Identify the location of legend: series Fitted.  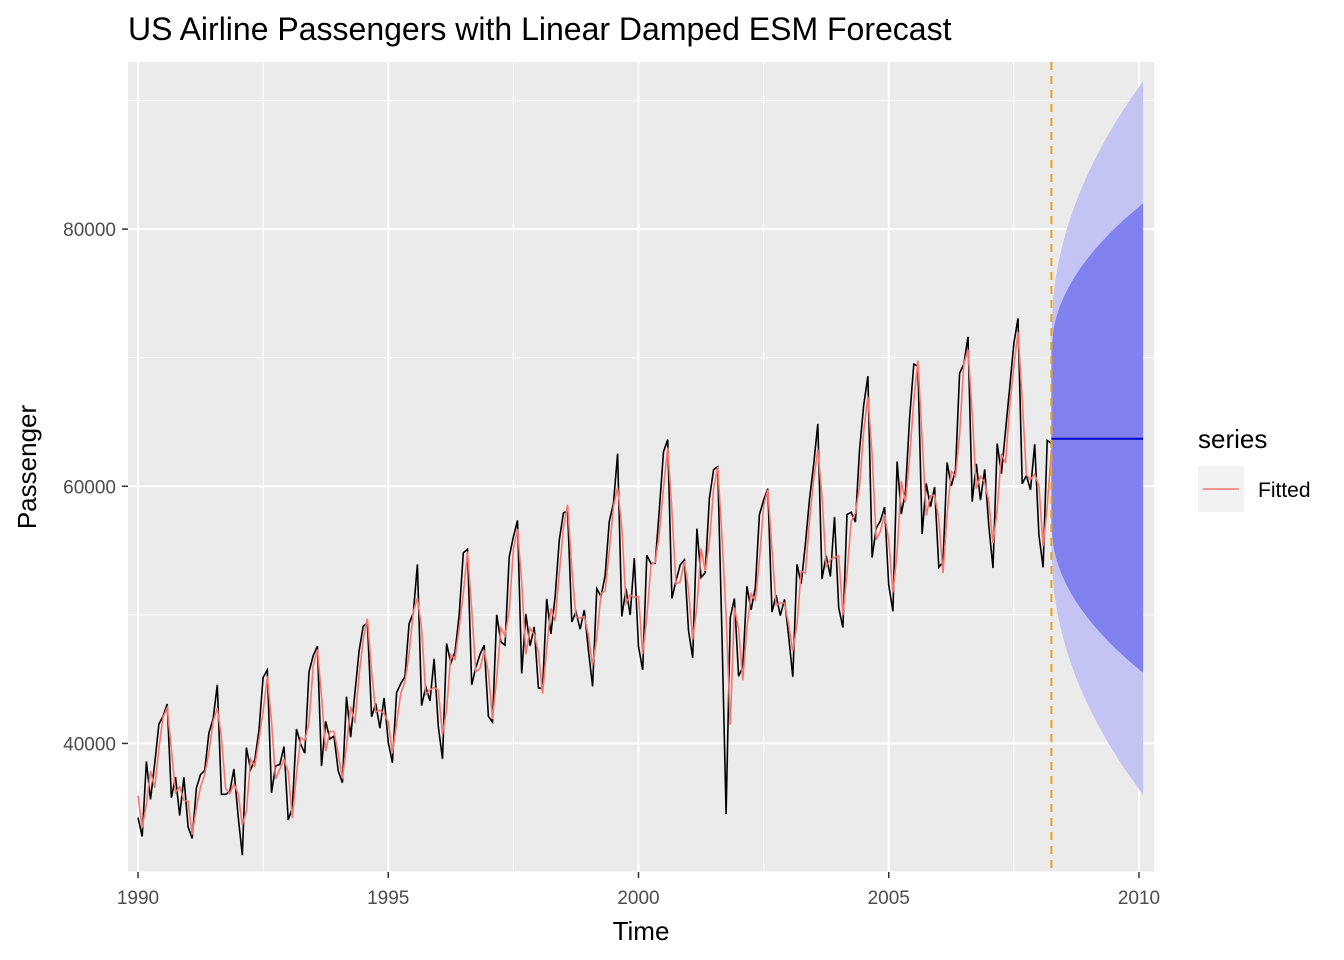
(1254, 468).